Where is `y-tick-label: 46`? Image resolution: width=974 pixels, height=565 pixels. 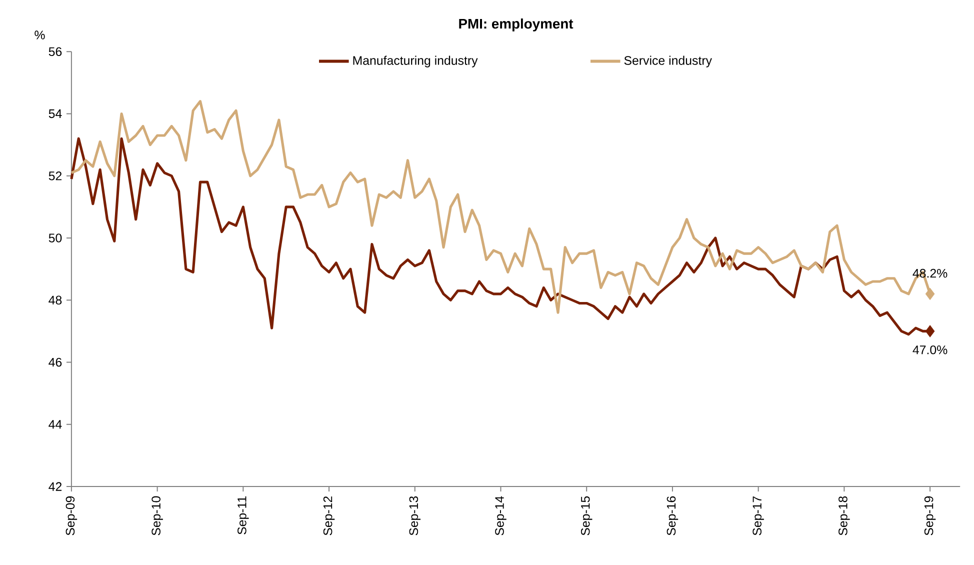 y-tick-label: 46 is located at coordinates (55, 362).